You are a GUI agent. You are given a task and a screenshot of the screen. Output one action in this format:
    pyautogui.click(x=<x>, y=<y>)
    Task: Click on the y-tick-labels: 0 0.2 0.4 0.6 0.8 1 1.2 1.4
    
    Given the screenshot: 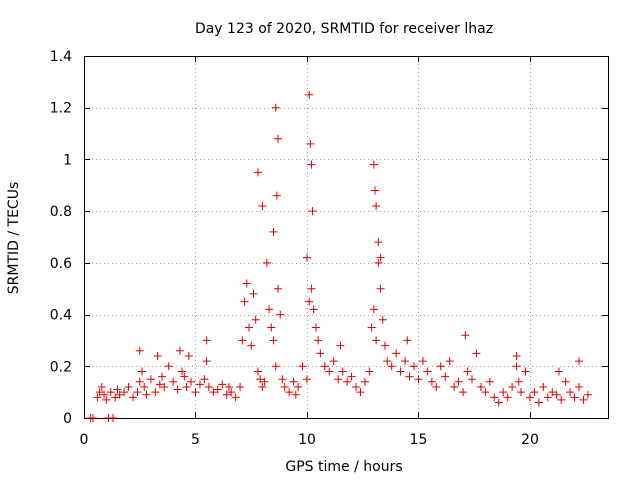 What is the action you would take?
    pyautogui.click(x=61, y=238)
    